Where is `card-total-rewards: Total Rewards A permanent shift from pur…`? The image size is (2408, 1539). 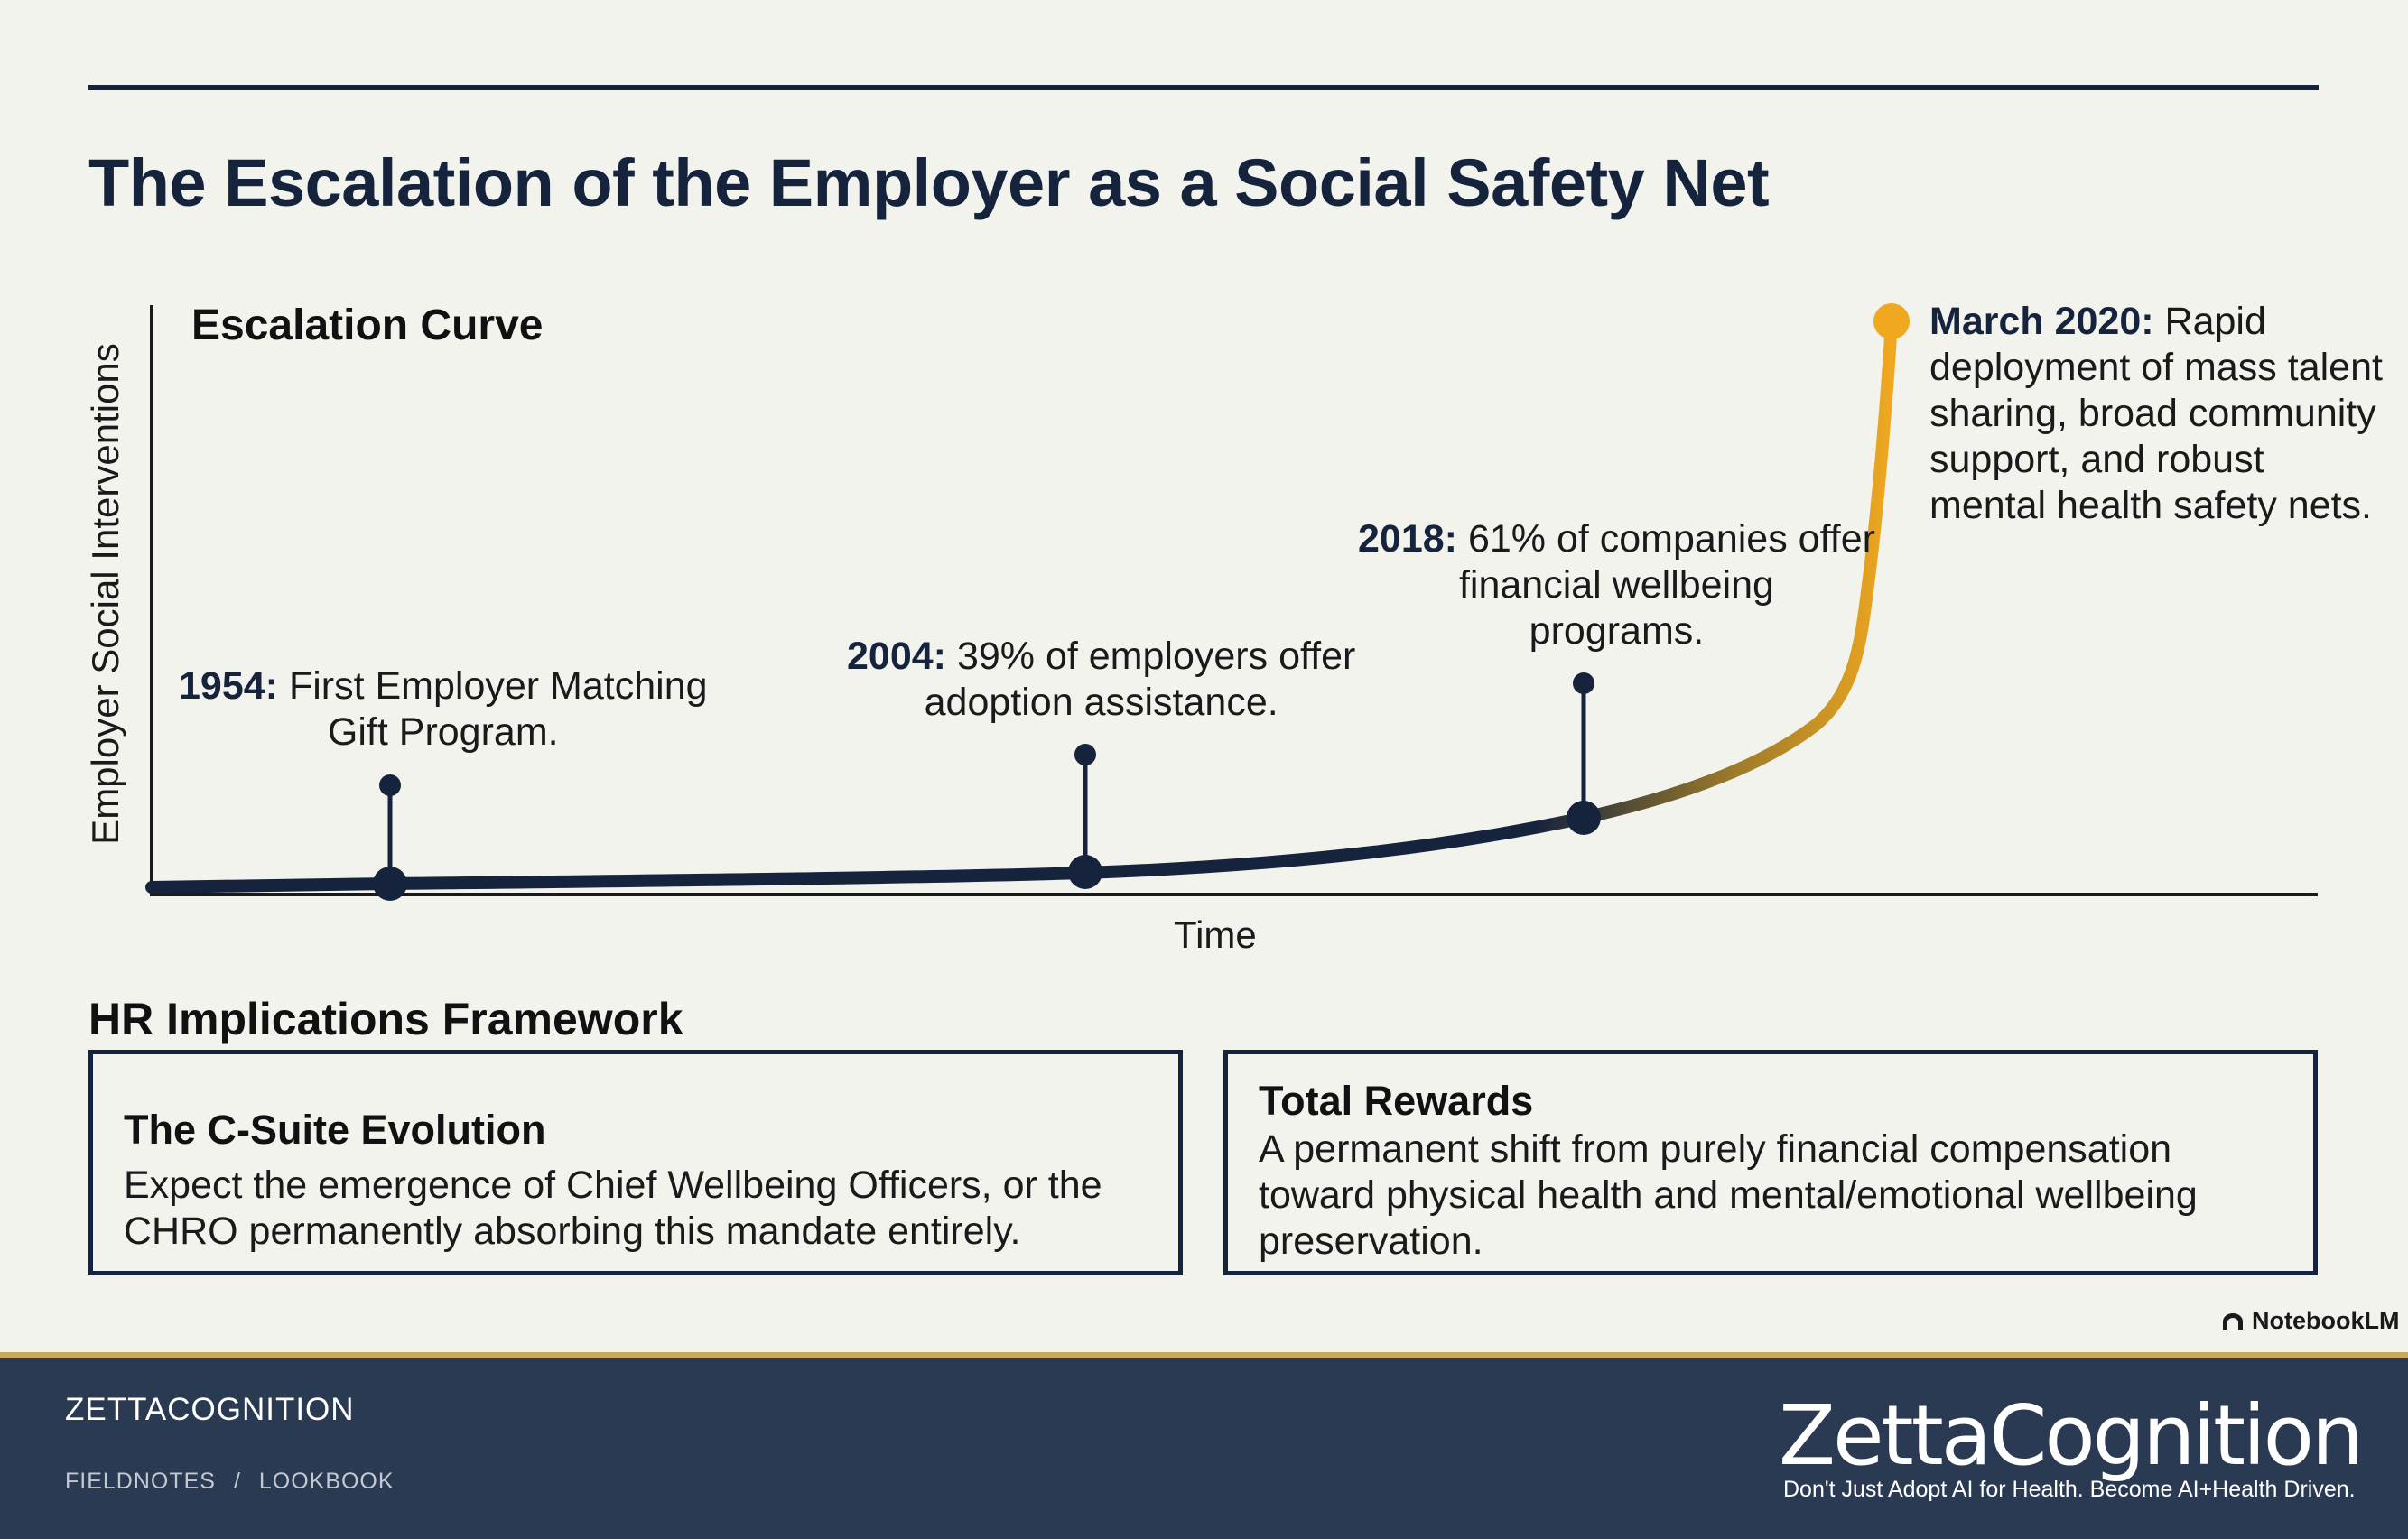
card-total-rewards: Total Rewards A permanent shift from pur… is located at coordinates (1770, 1162).